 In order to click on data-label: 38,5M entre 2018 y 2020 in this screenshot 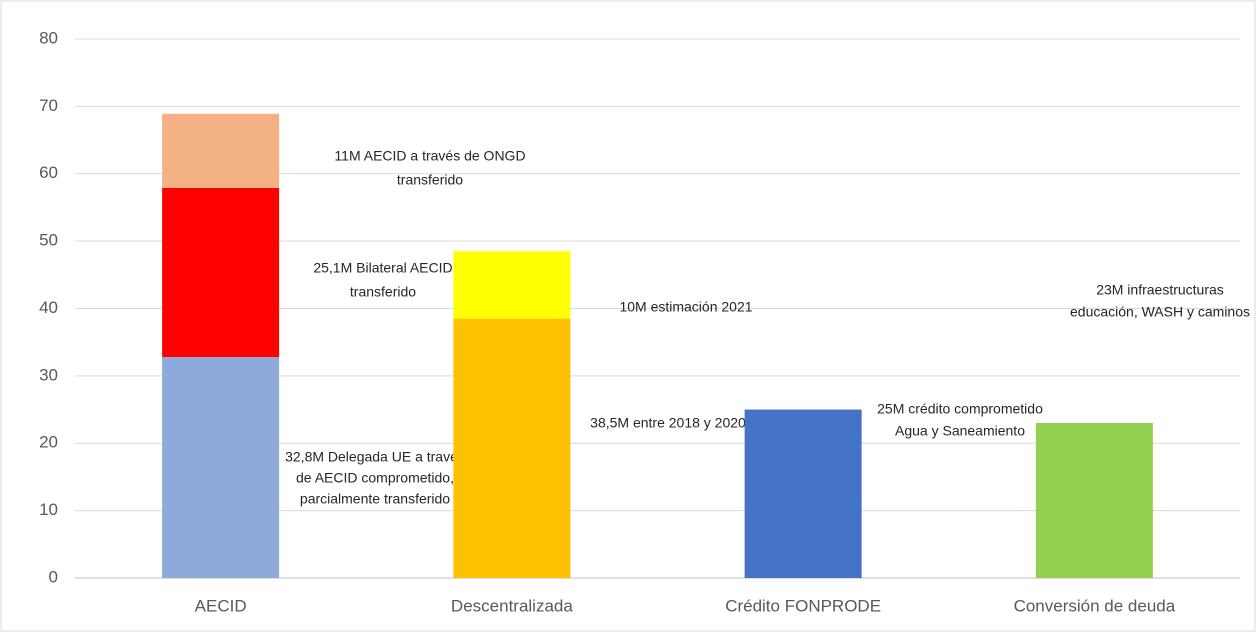, I will do `click(668, 423)`.